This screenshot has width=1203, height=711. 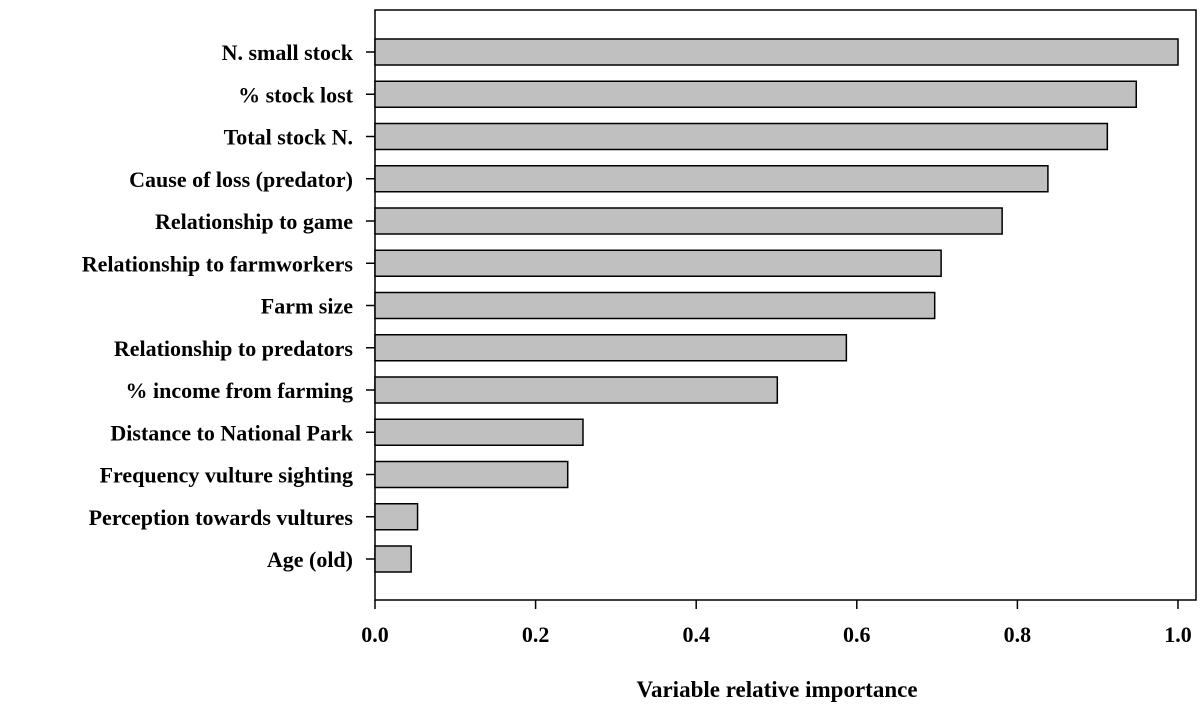 I want to click on x-tick-label: 0.2, so click(x=536, y=634).